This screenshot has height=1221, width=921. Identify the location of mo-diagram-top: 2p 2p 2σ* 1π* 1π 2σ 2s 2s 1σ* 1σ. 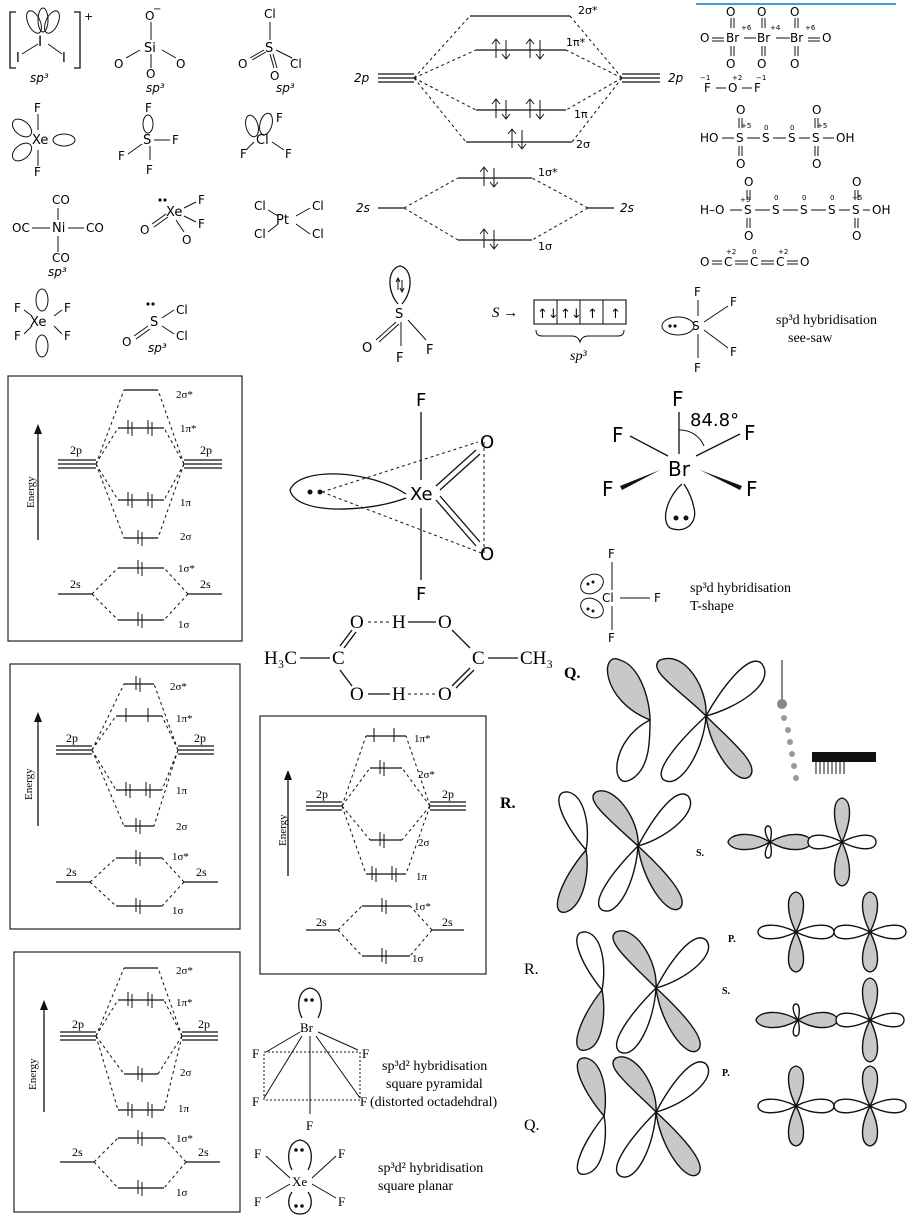
(519, 128).